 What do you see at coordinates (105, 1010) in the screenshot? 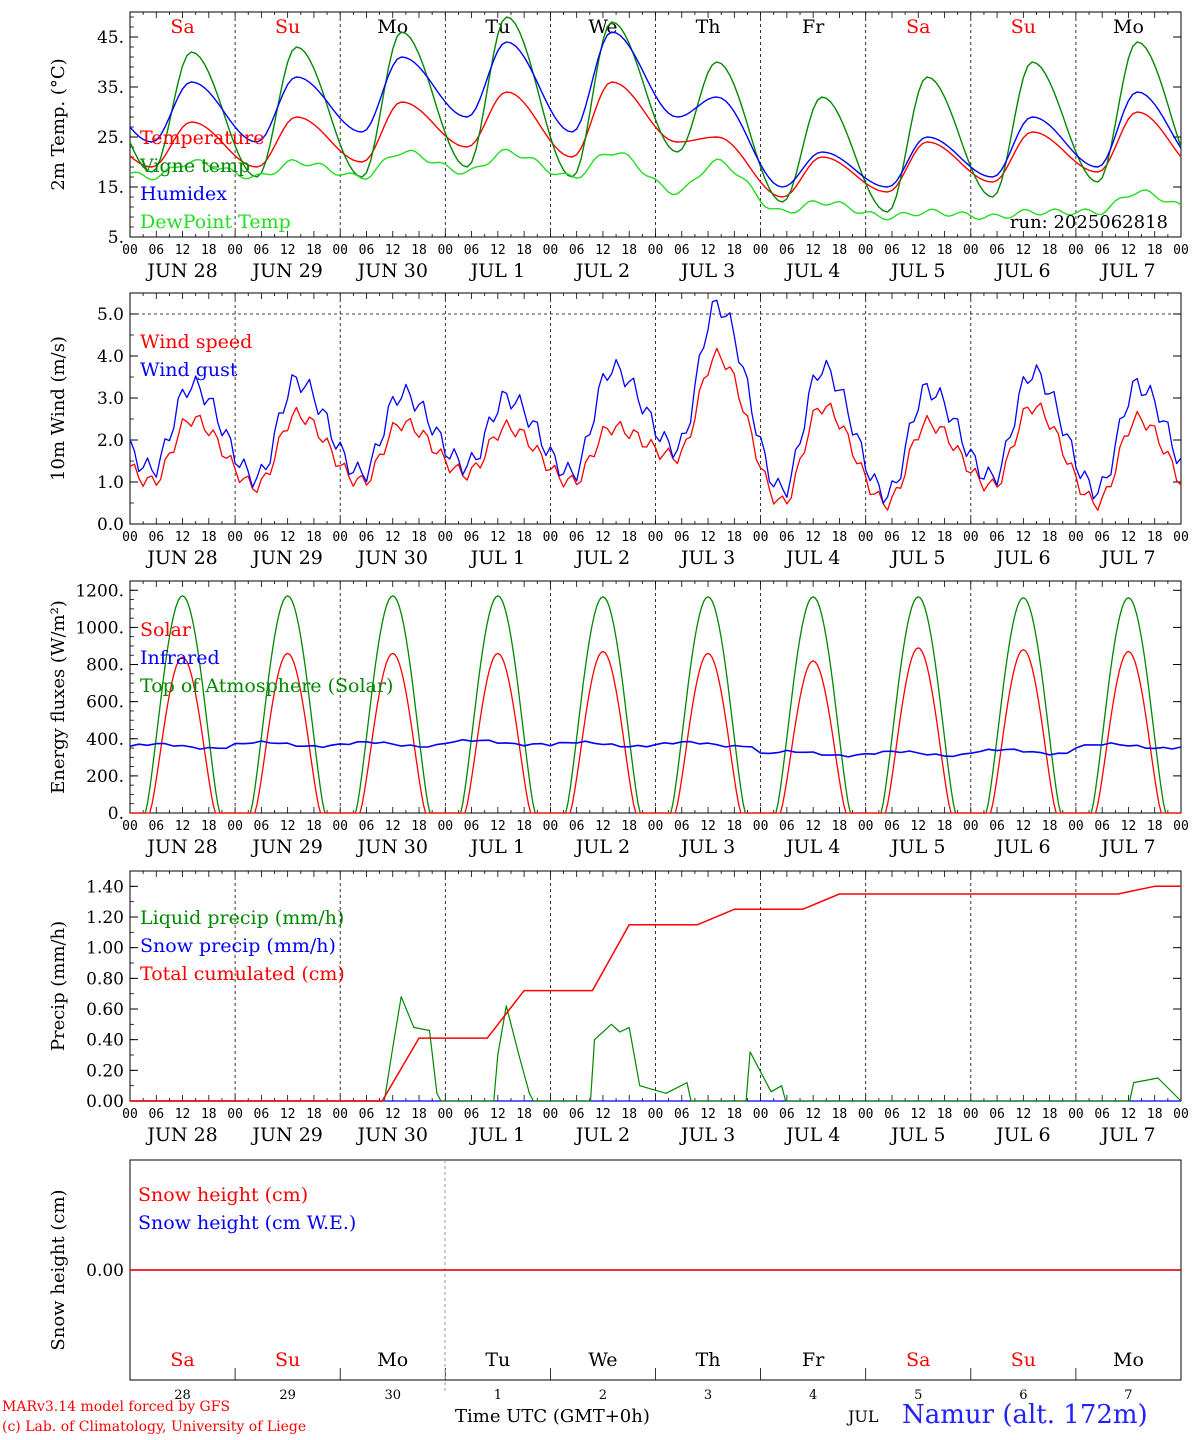
I see `y-tick-label: 0.60` at bounding box center [105, 1010].